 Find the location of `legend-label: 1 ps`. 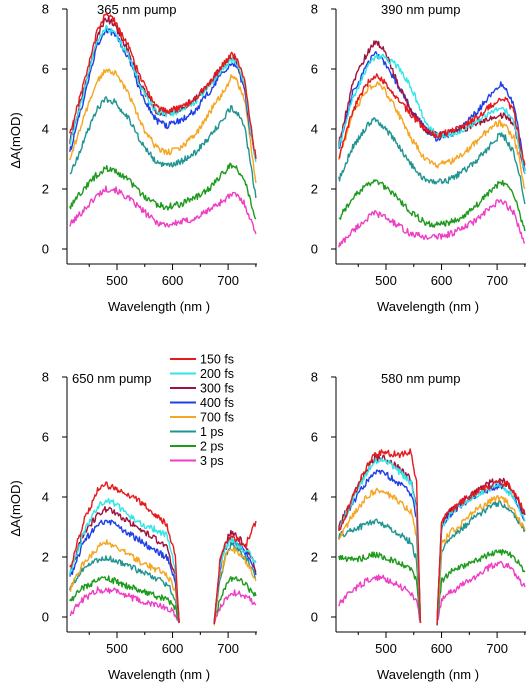

legend-label: 1 ps is located at coordinates (212, 432).